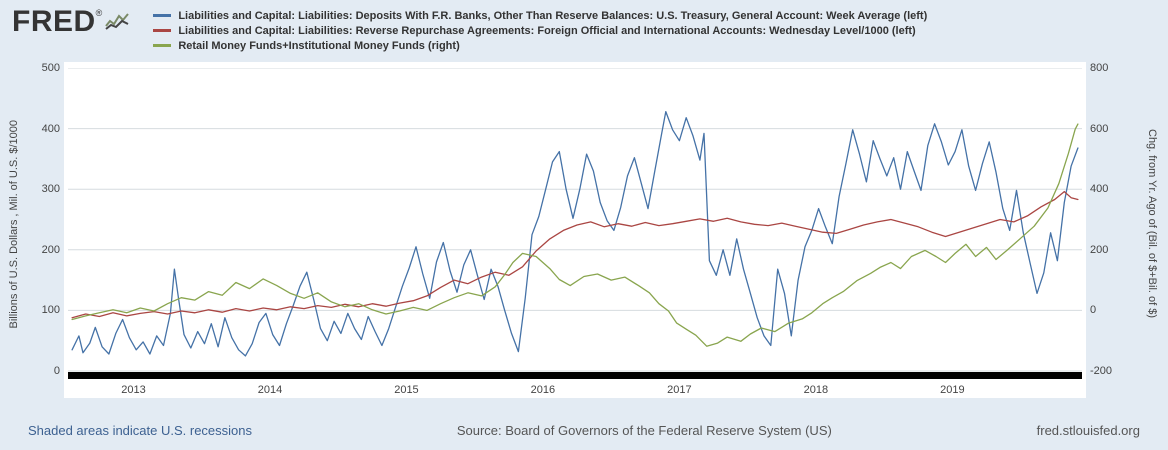 The width and height of the screenshot is (1168, 450). Describe the element at coordinates (162, 30) in the screenshot. I see `legend-swatch-red` at that location.